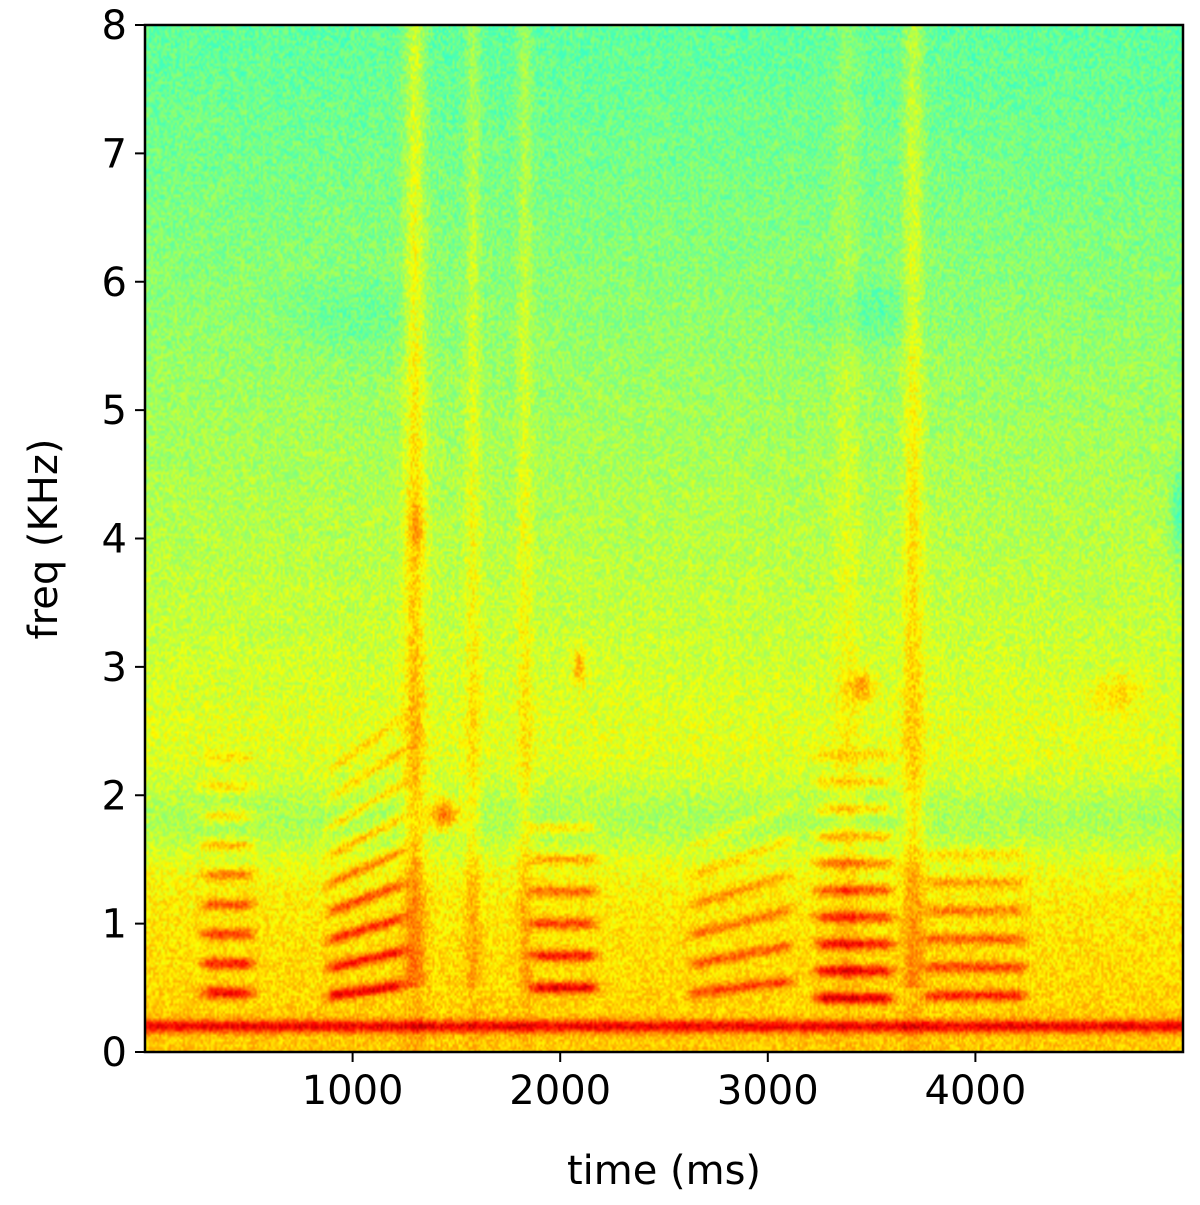 The image size is (1200, 1205). I want to click on y-tick-label: 3, so click(114, 668).